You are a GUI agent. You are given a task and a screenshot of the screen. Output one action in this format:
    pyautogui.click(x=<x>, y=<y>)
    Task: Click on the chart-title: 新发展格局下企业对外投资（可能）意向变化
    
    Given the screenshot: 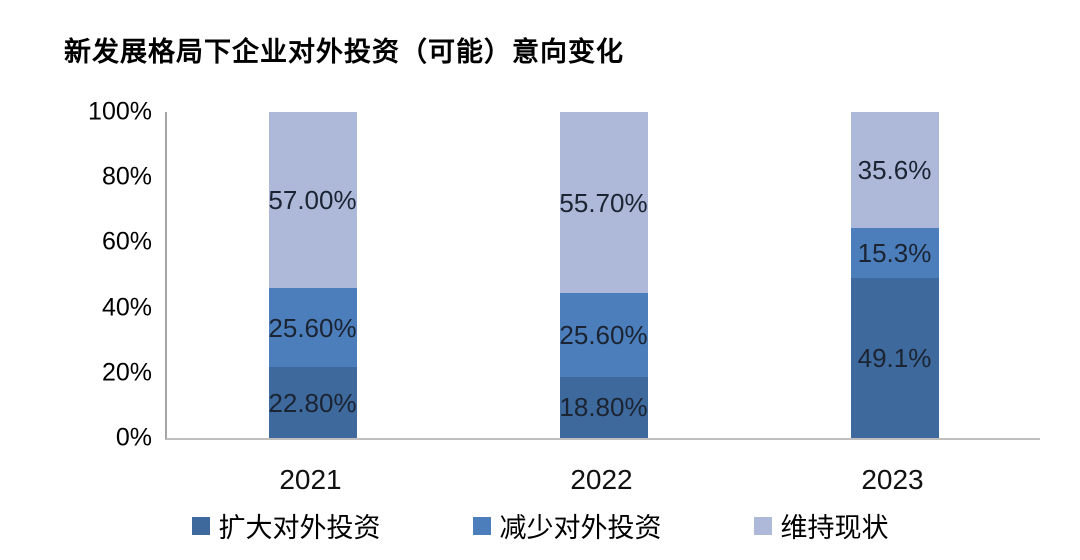 What is the action you would take?
    pyautogui.click(x=344, y=52)
    